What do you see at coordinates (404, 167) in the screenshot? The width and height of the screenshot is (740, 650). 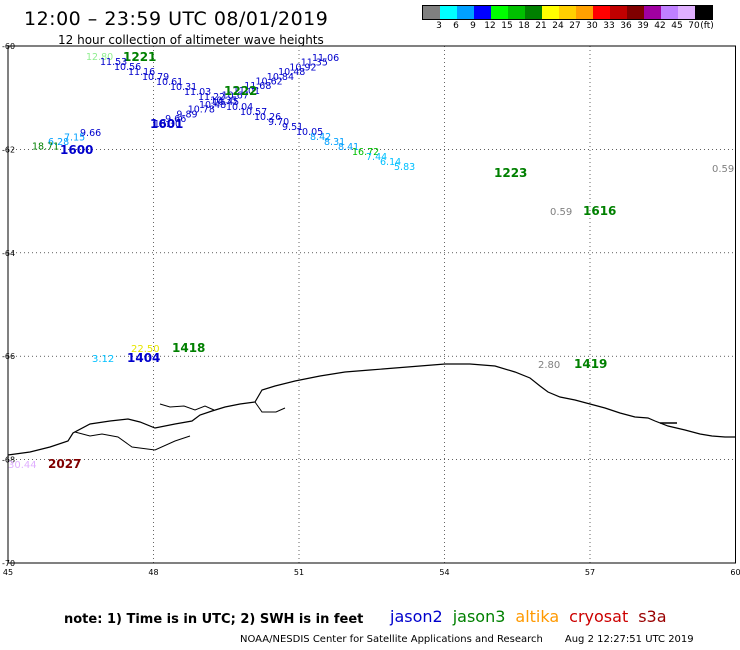 I see `swh-reading: 5.83` at bounding box center [404, 167].